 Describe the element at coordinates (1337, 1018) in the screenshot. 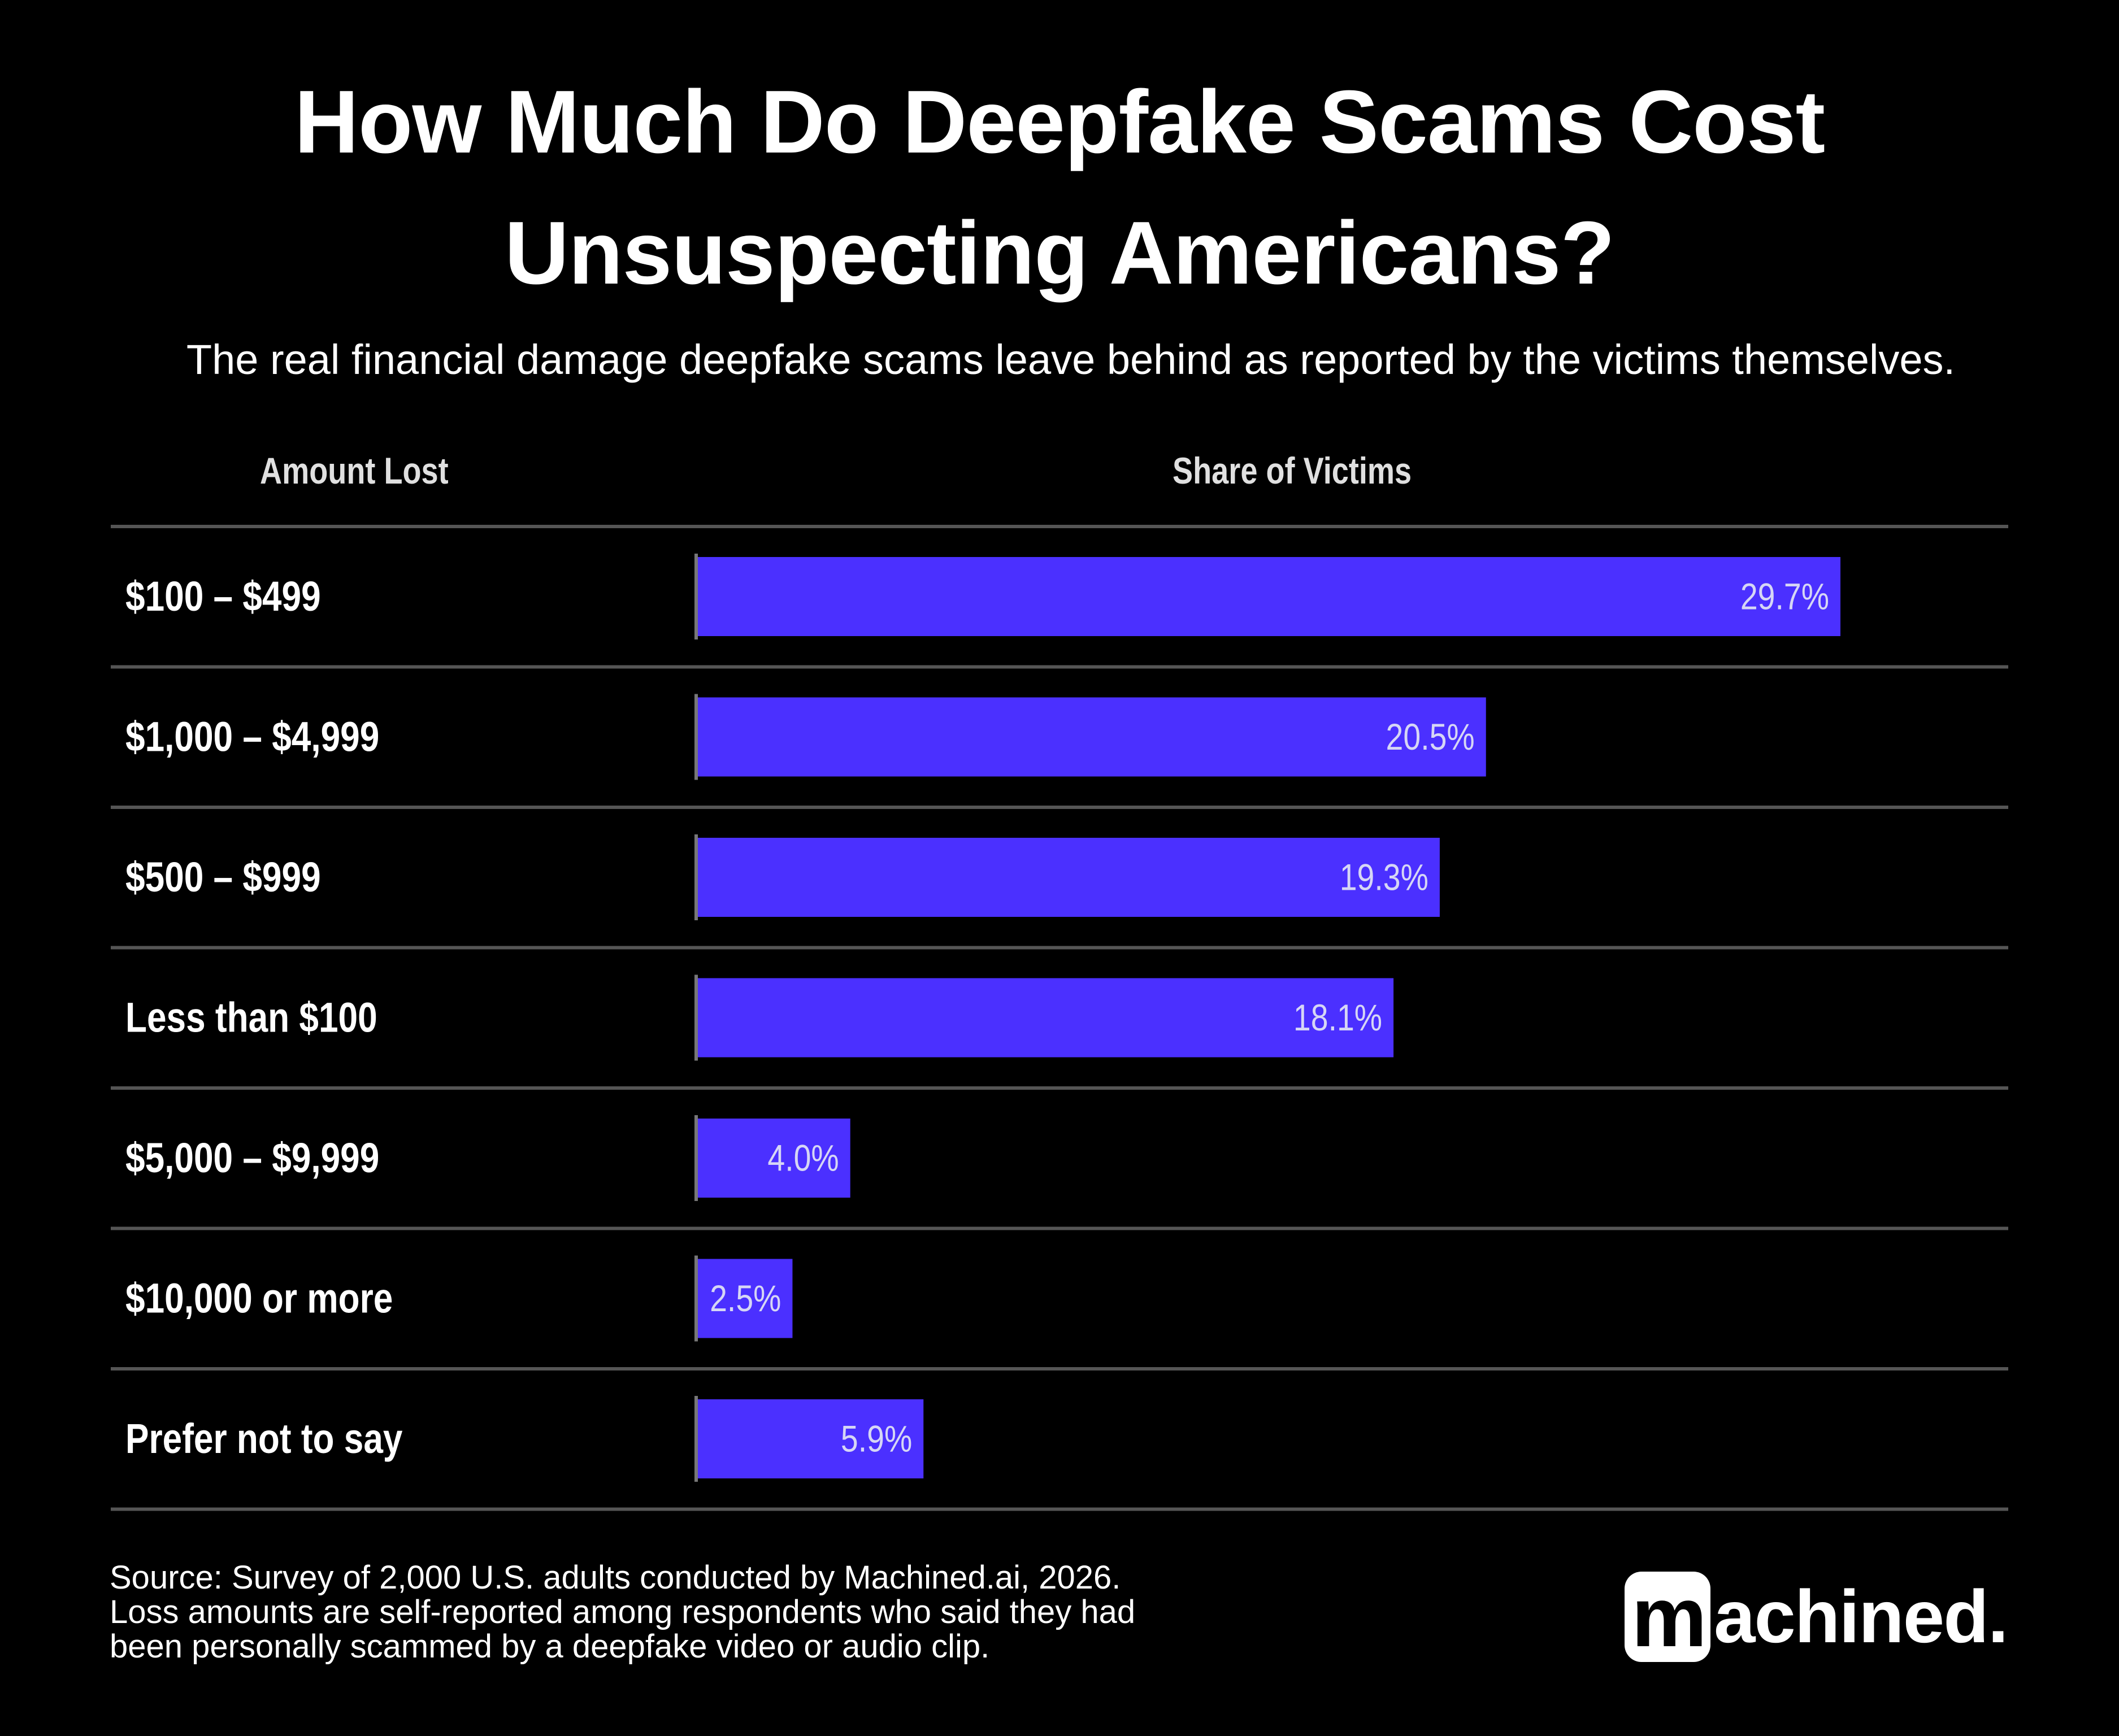

I see `value-label: 18.1%` at that location.